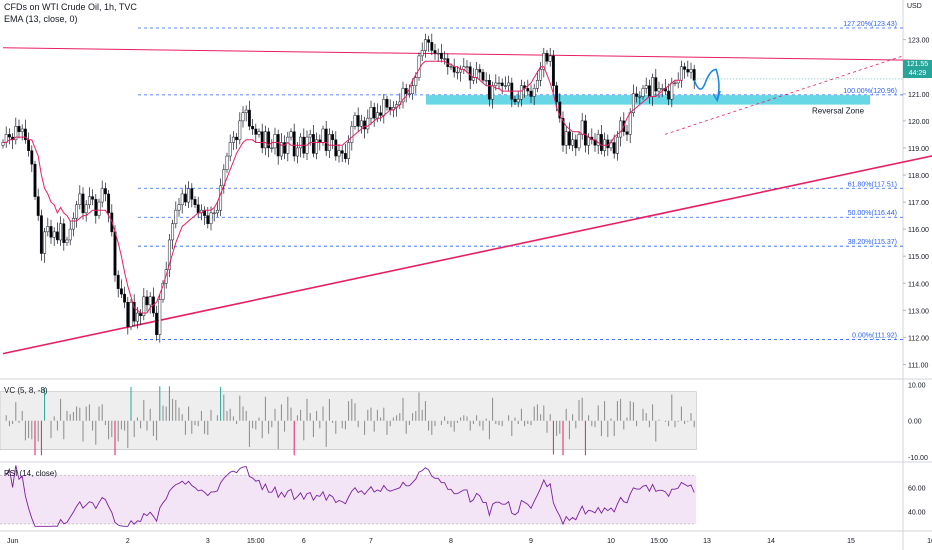 Image resolution: width=932 pixels, height=550 pixels. Describe the element at coordinates (872, 213) in the screenshot. I see `fib-level-label: 50.00%(116.44)` at that location.